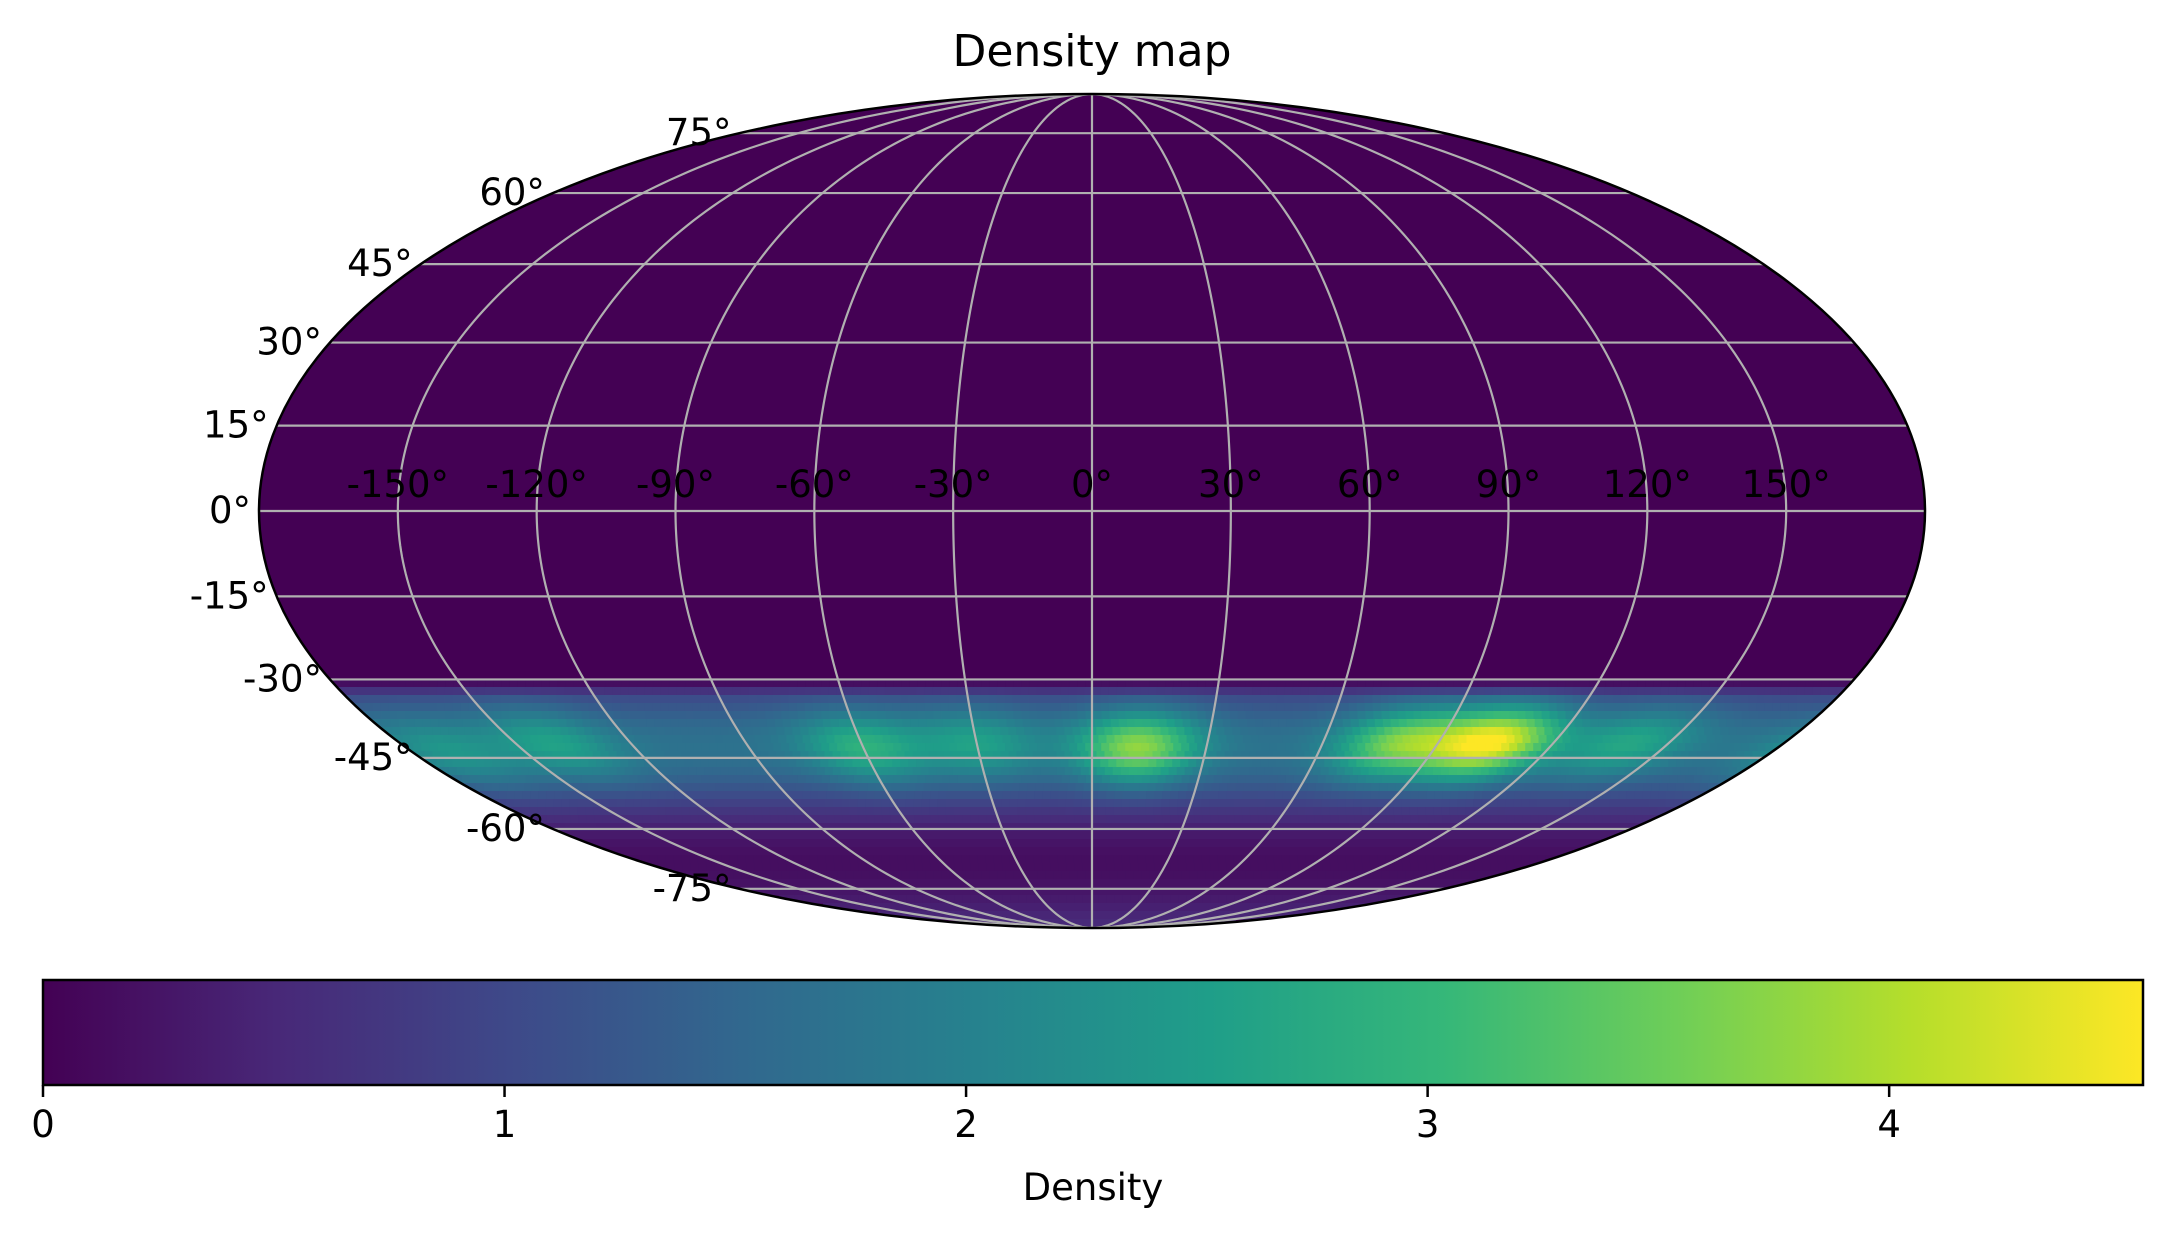  What do you see at coordinates (1889, 1124) in the screenshot?
I see `colorbar-tick-label: 4` at bounding box center [1889, 1124].